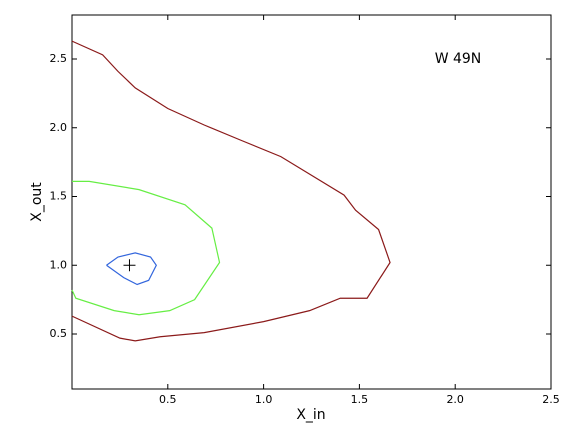 The width and height of the screenshot is (581, 431). What do you see at coordinates (168, 399) in the screenshot?
I see `x-tick-label: 0.5` at bounding box center [168, 399].